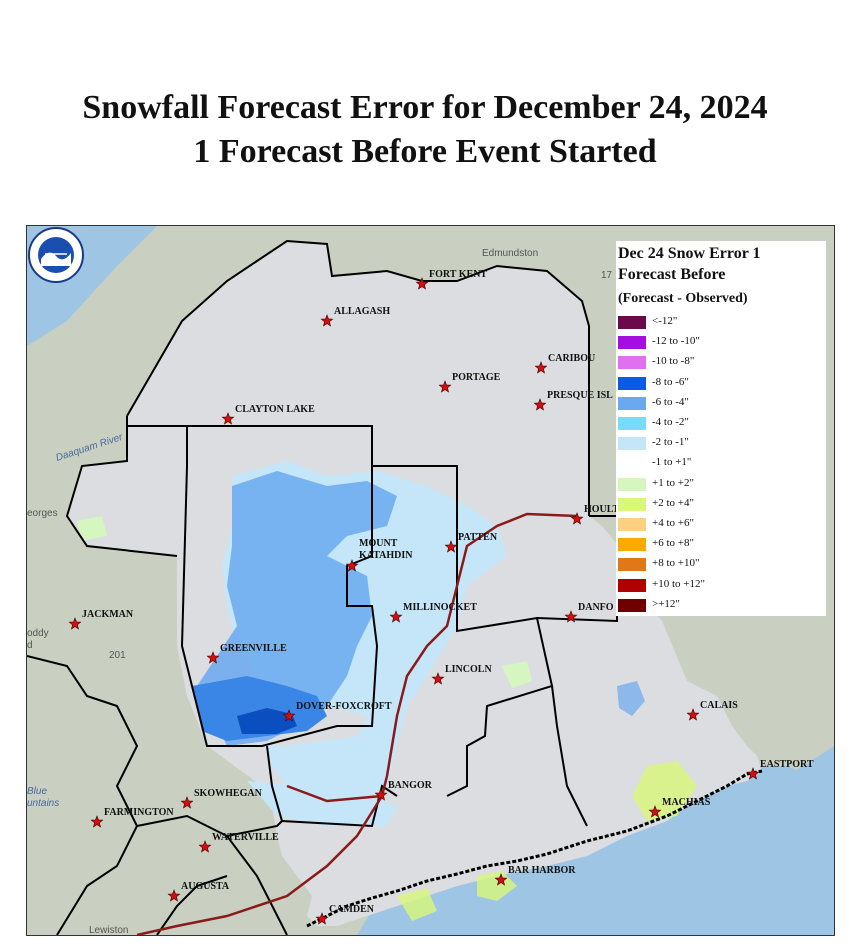 Image resolution: width=850 pixels, height=950 pixels. I want to click on bay-water, so click(803, 786).